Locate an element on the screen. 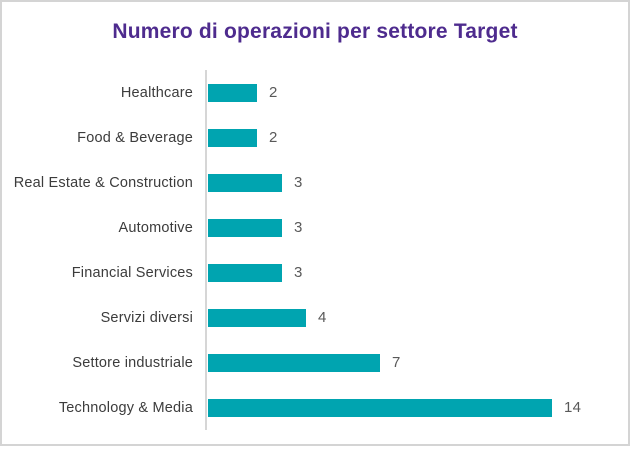  bar-track: 7 is located at coordinates (416, 362).